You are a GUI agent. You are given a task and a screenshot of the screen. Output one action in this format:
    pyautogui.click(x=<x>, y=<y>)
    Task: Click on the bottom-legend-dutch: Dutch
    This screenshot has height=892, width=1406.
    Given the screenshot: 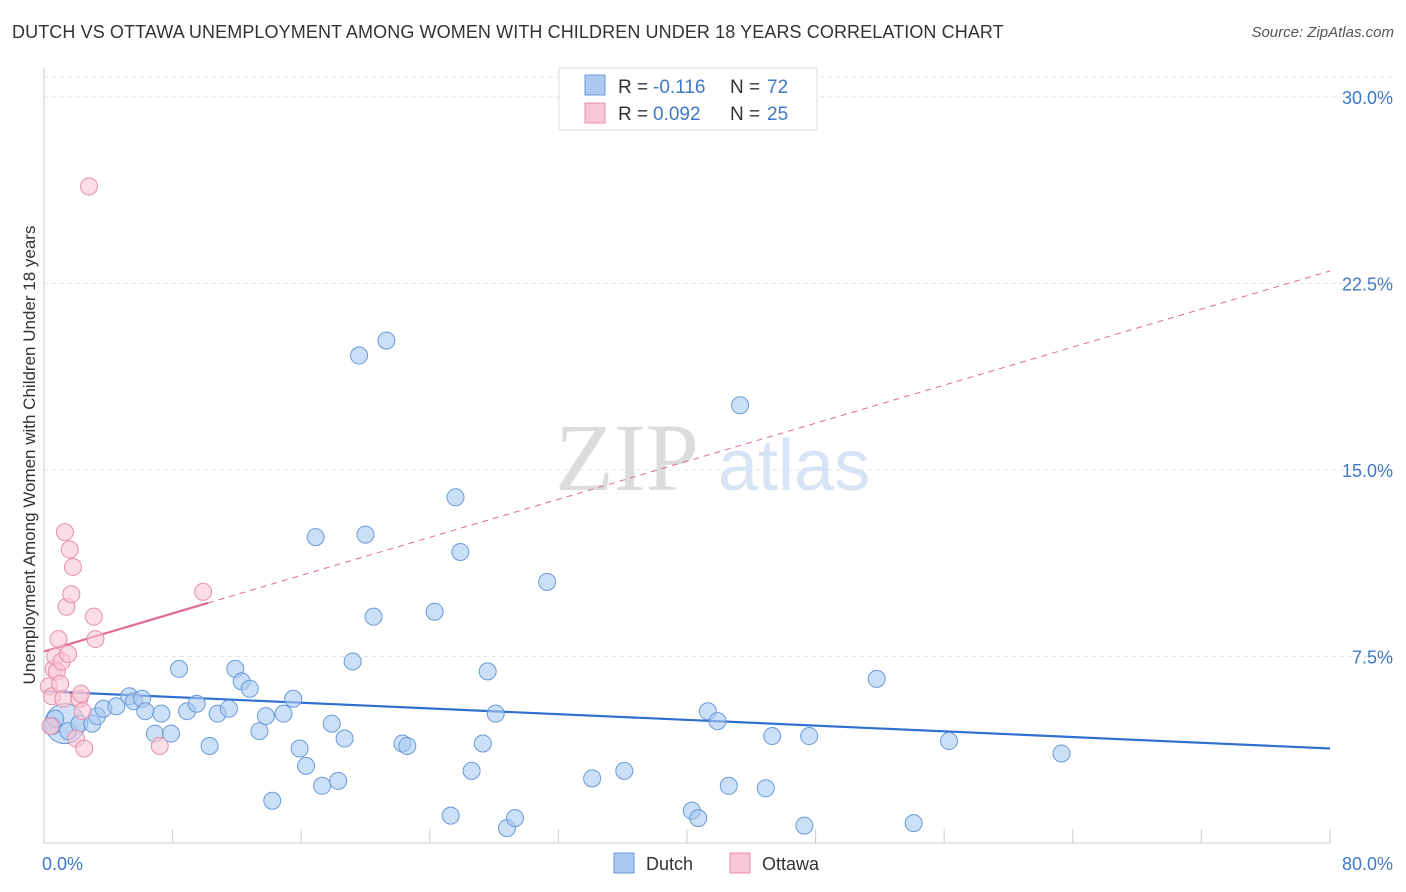 What is the action you would take?
    pyautogui.click(x=669, y=864)
    